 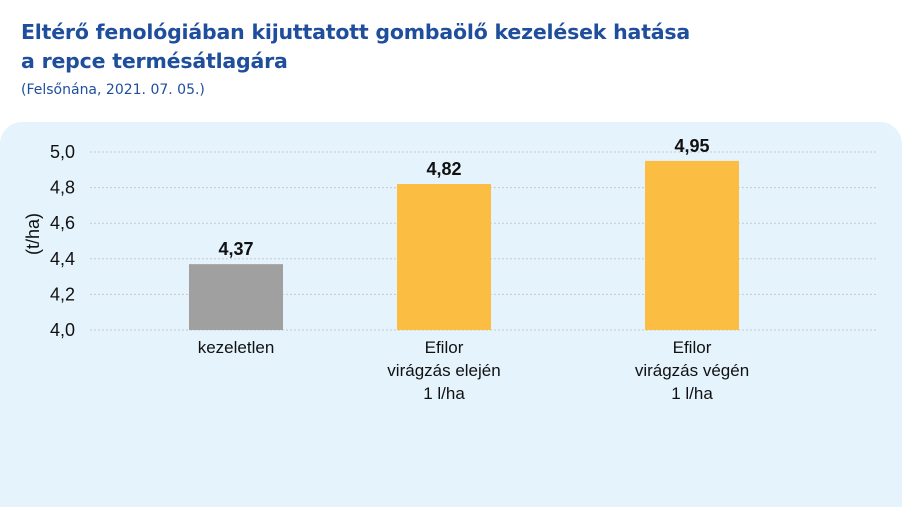 What do you see at coordinates (33, 234) in the screenshot?
I see `y-axis-label: (t/ha)` at bounding box center [33, 234].